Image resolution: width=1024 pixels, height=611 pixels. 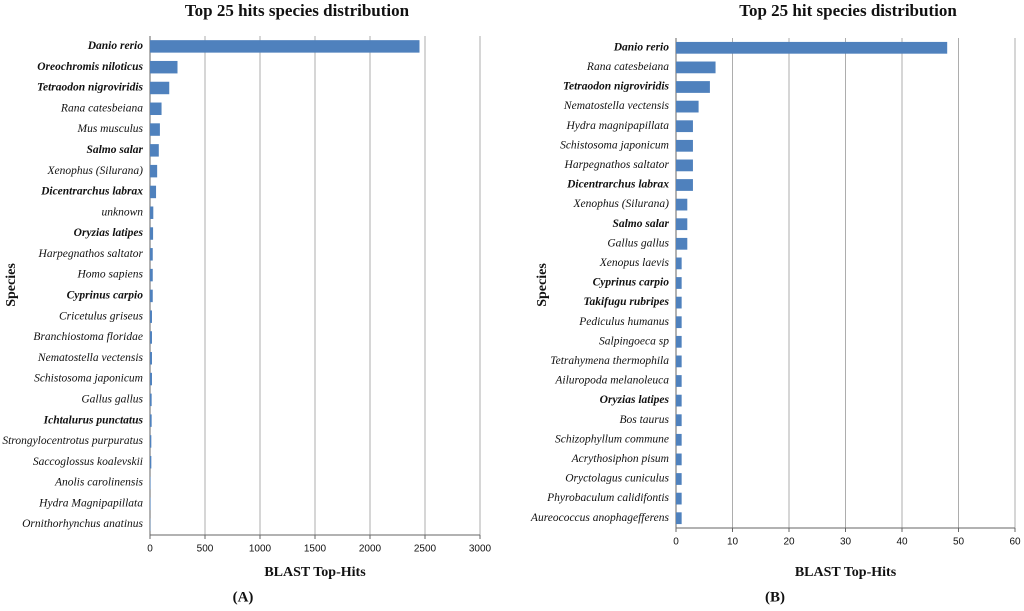 I want to click on category-label: Schizophyllum commune, so click(x=612, y=439).